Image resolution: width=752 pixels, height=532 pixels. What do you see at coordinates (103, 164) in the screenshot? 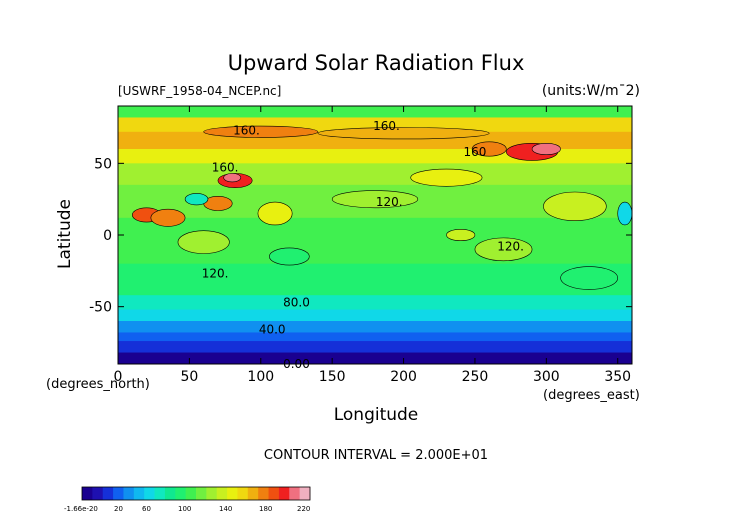
I see `y-tick-label: 50` at bounding box center [103, 164].